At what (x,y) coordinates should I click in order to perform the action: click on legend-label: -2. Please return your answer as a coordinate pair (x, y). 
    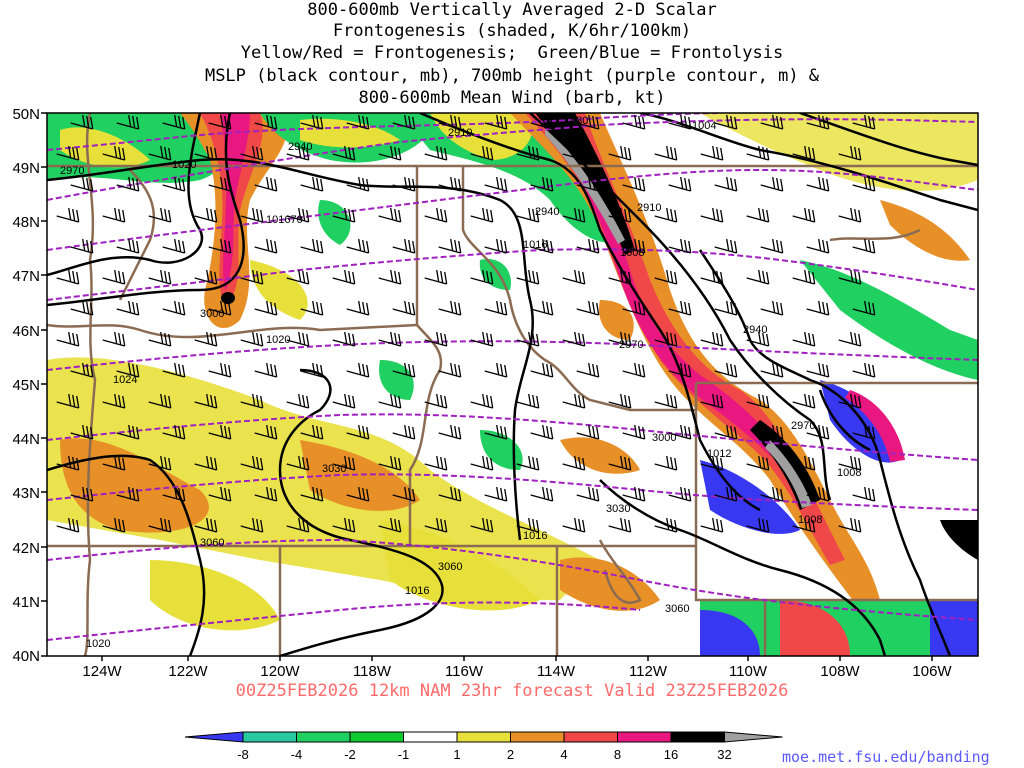
    Looking at the image, I should click on (350, 754).